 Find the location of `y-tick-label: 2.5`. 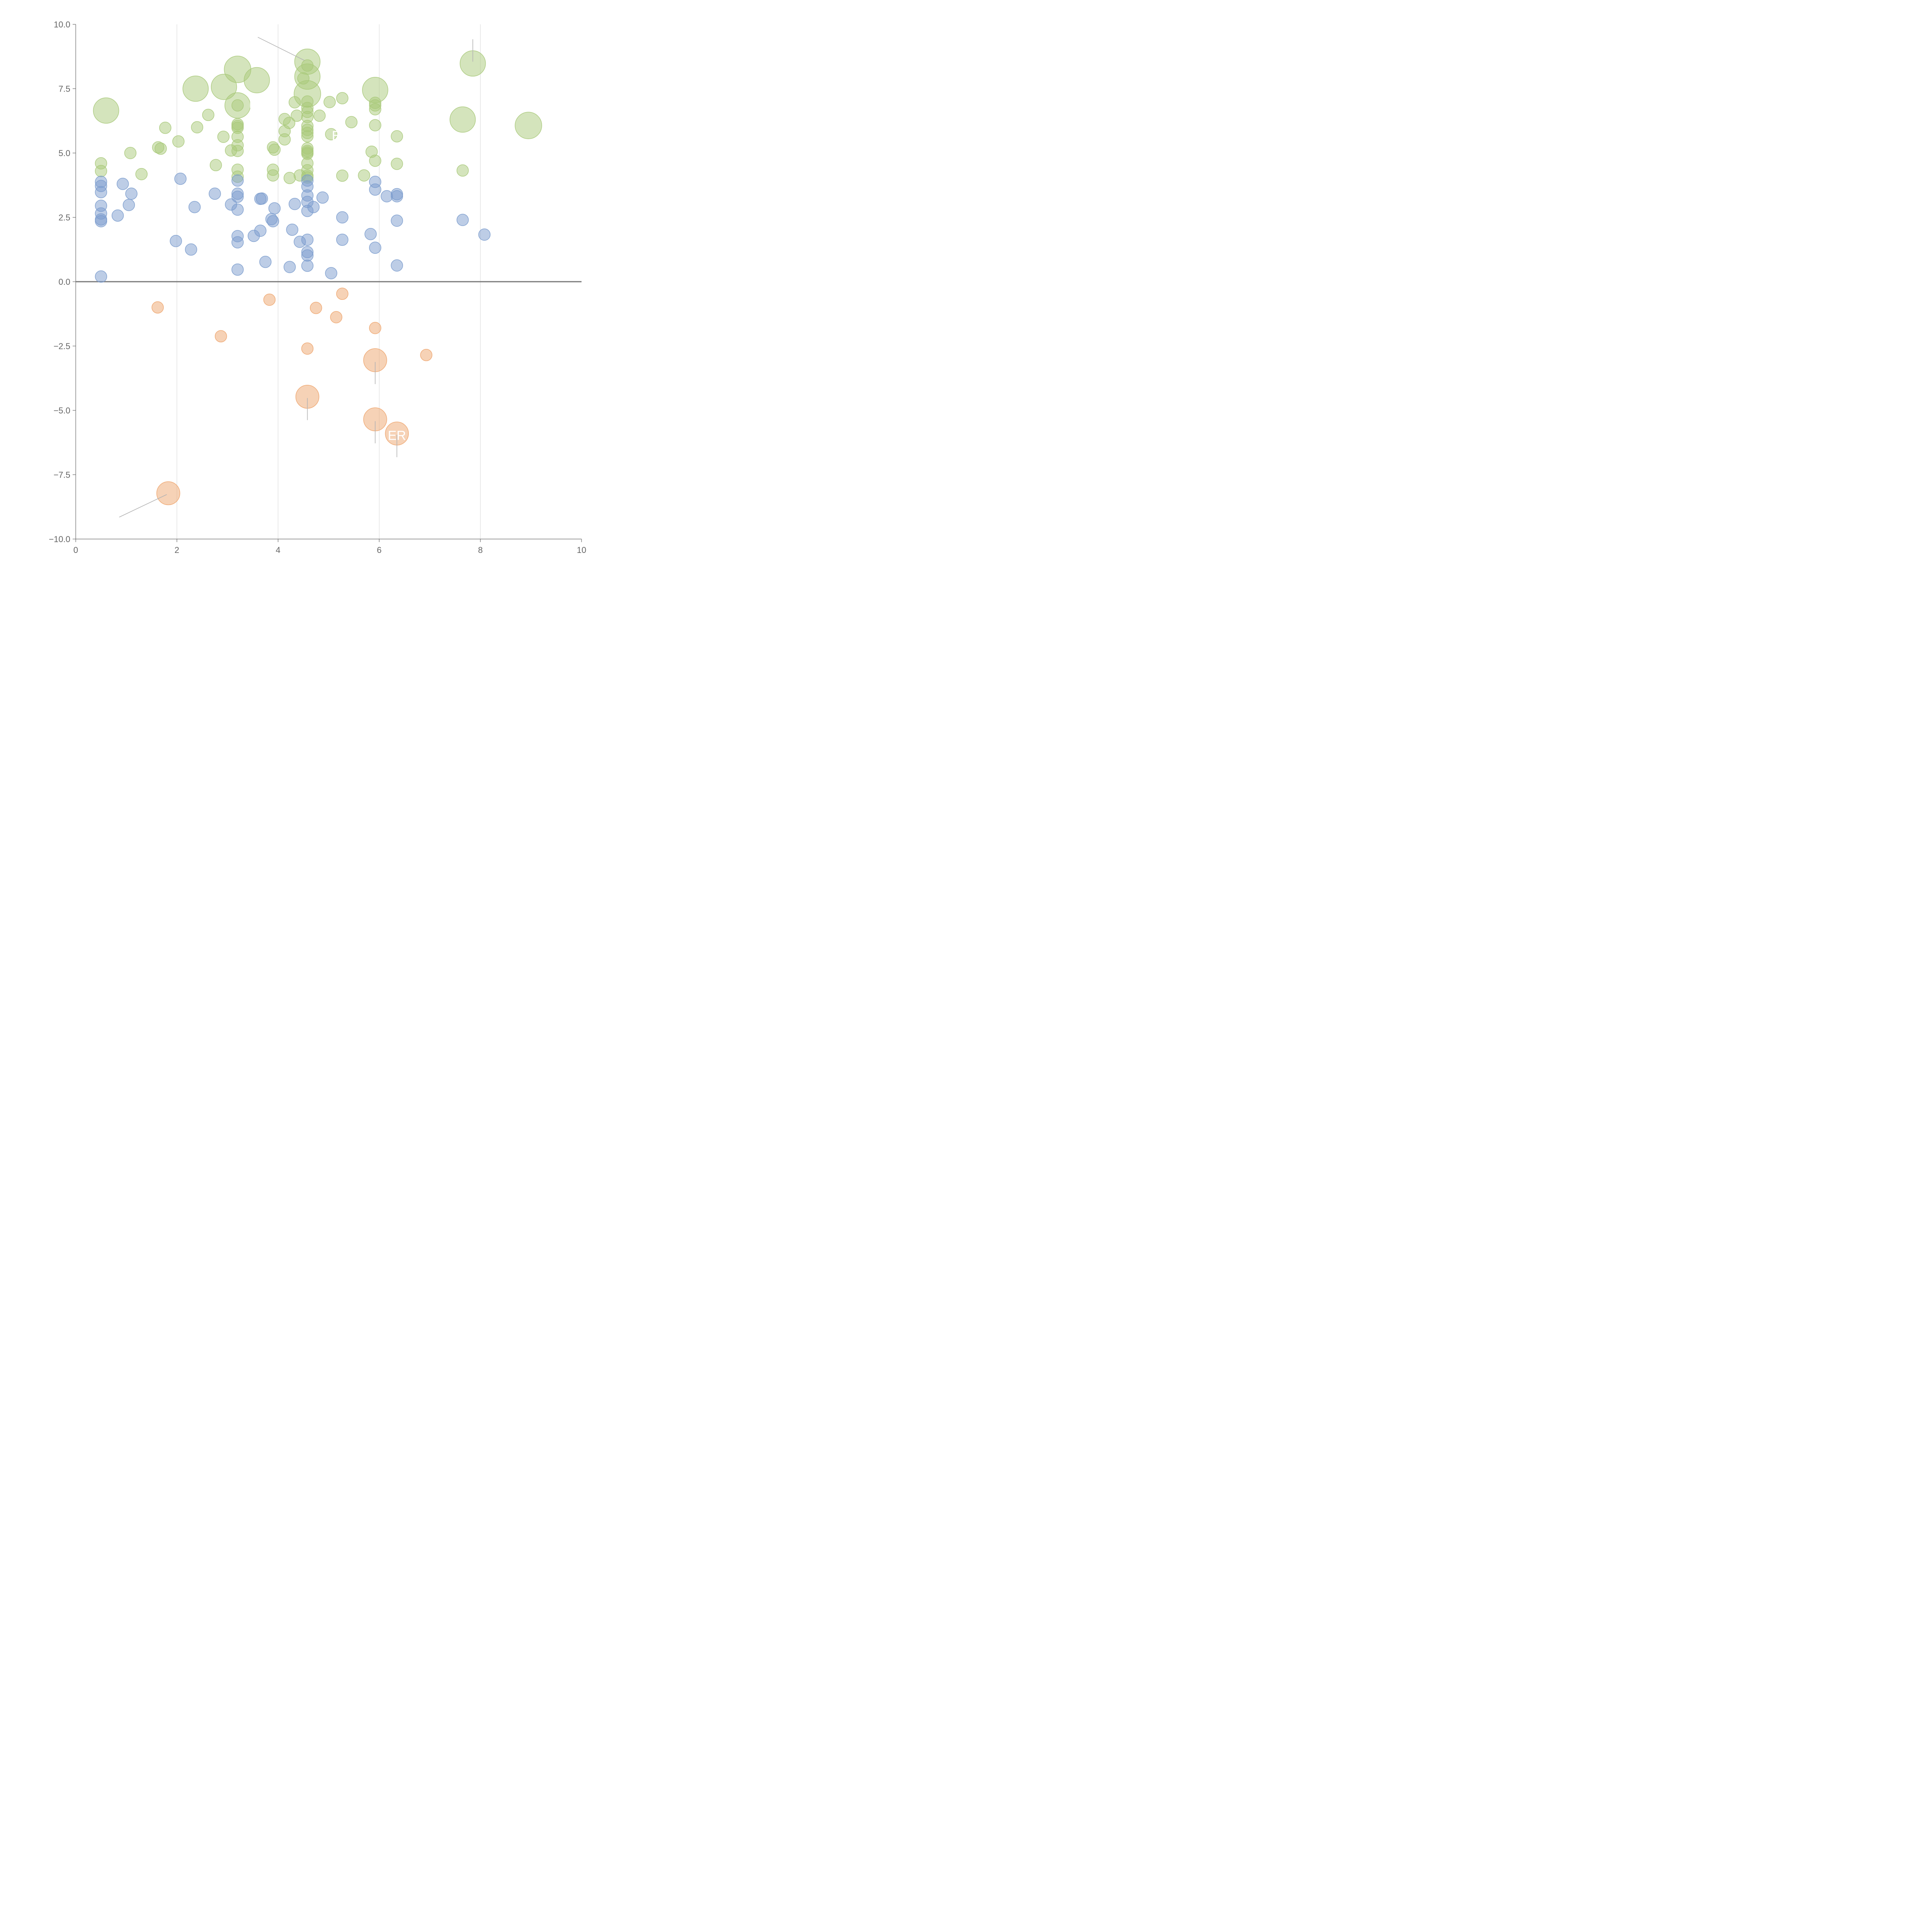

y-tick-label: 2.5 is located at coordinates (64, 218).